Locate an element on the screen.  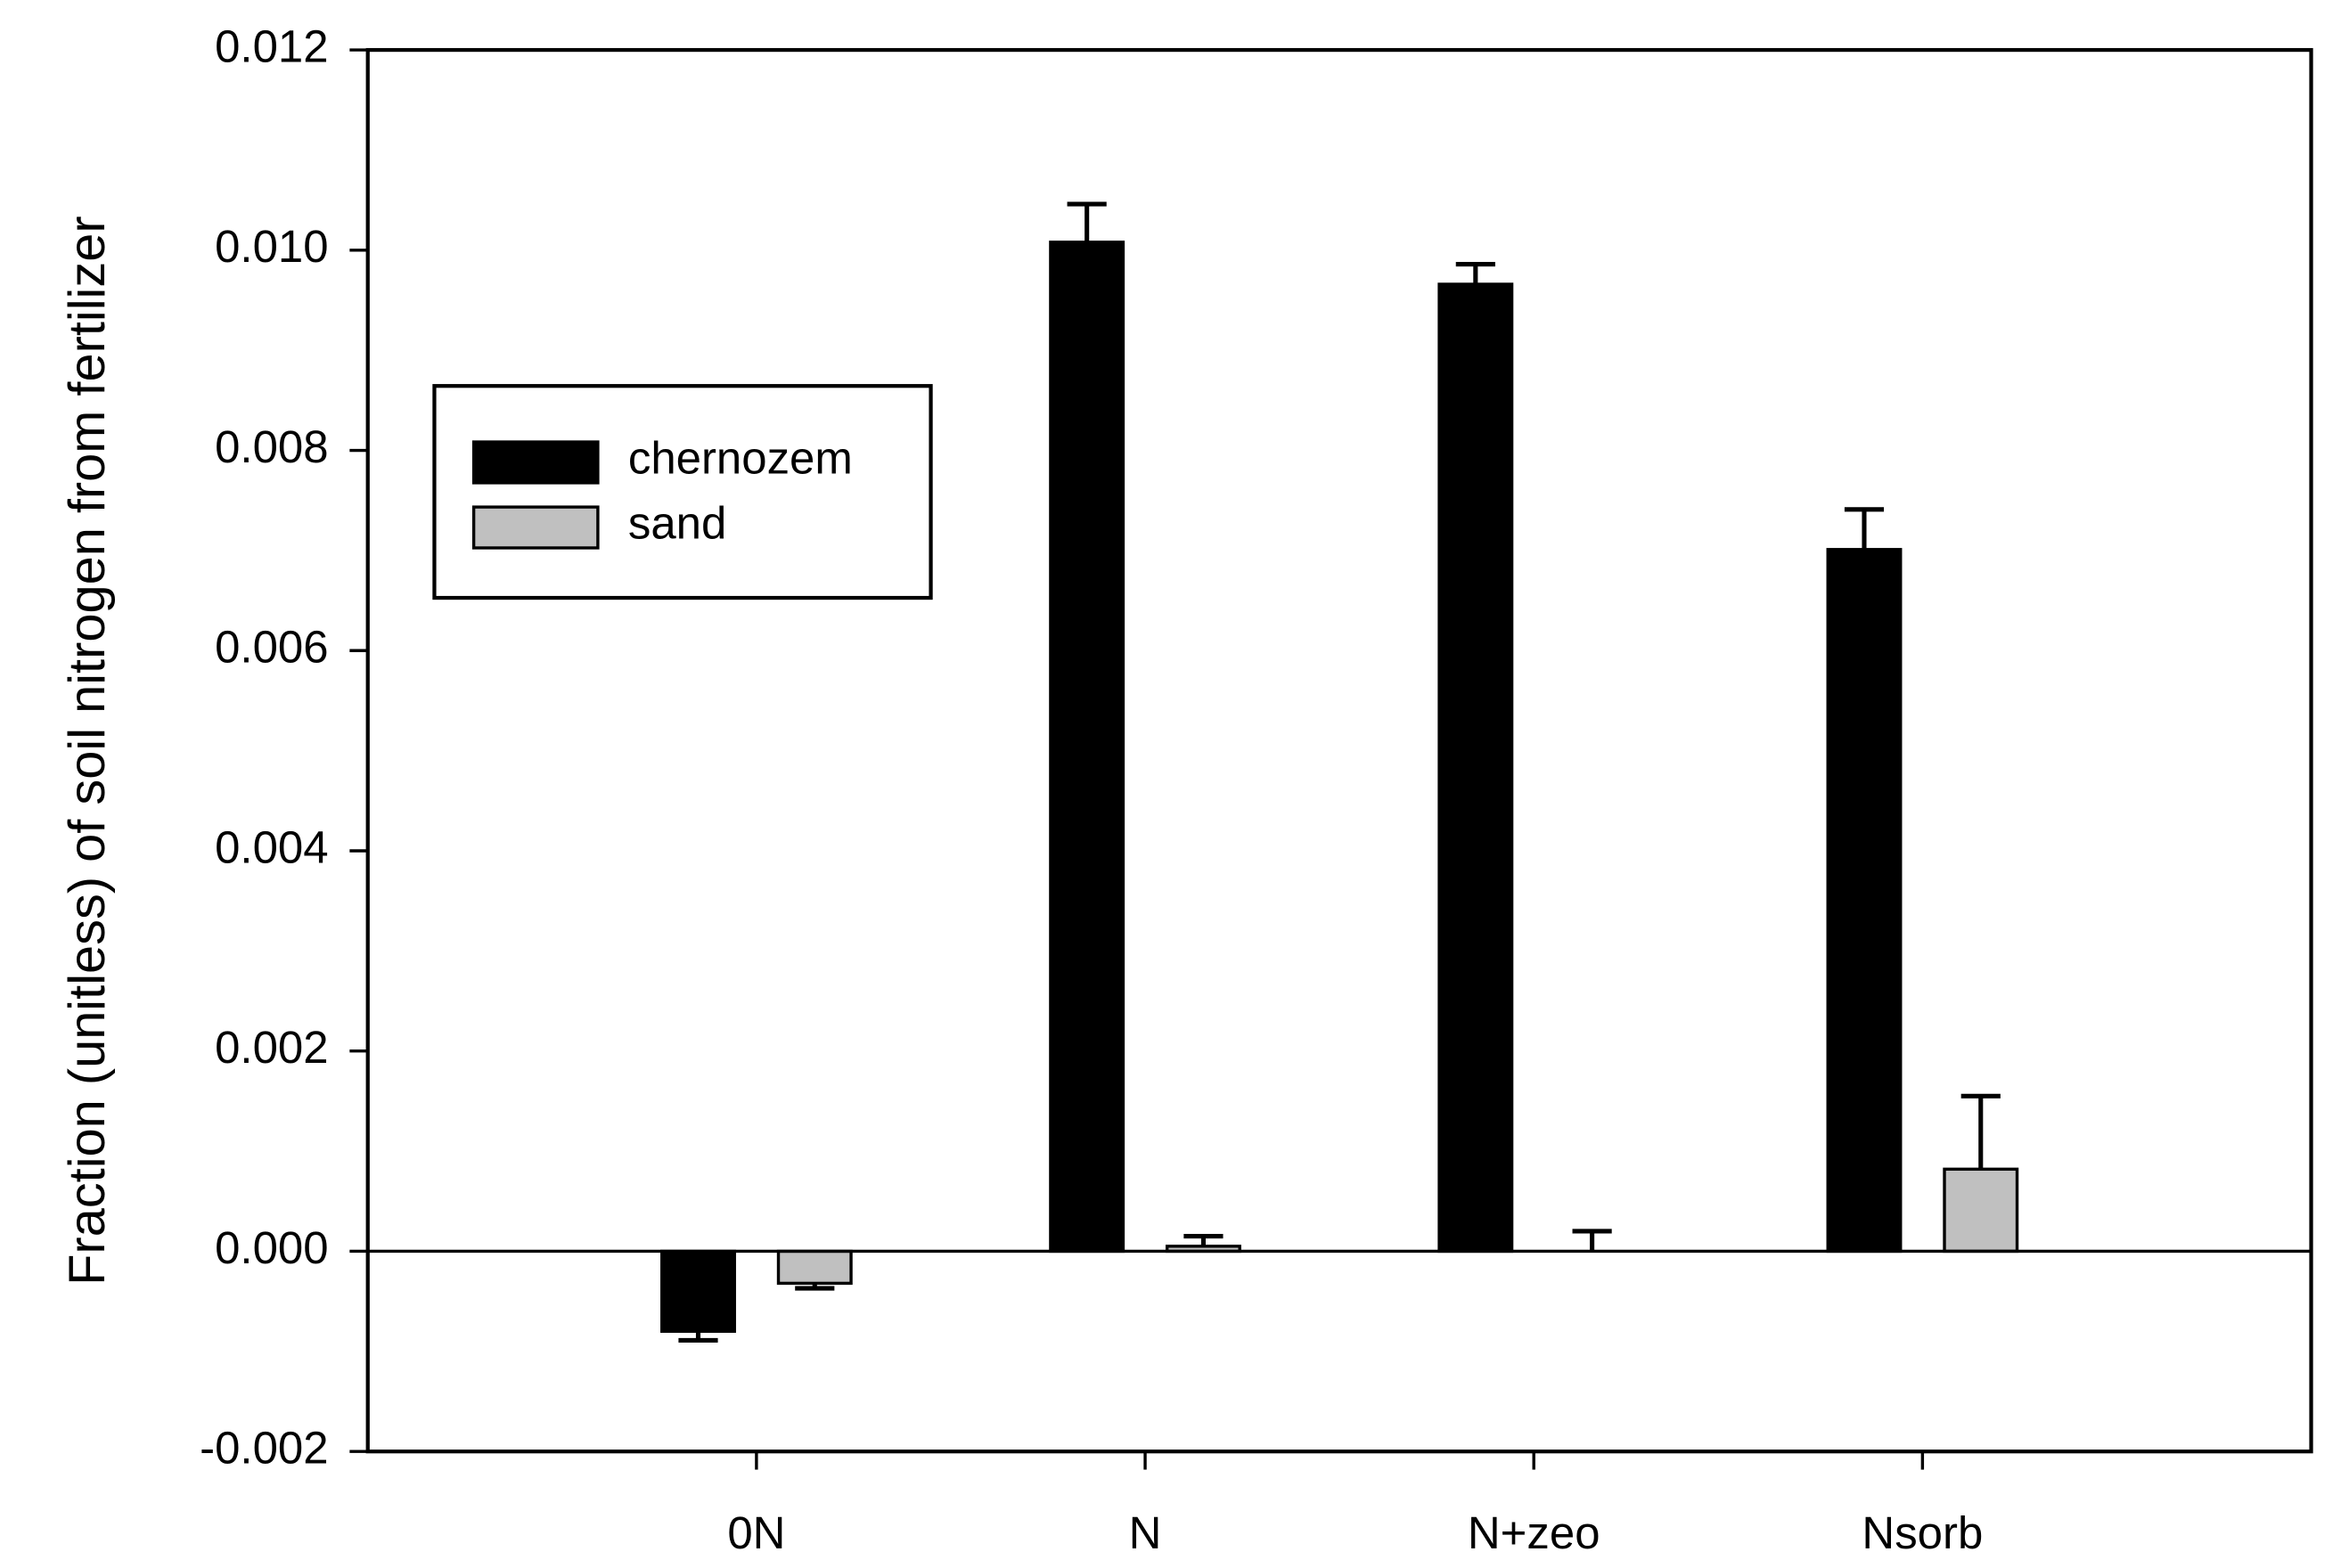
y-tick-label: 0.010 is located at coordinates (271, 246).